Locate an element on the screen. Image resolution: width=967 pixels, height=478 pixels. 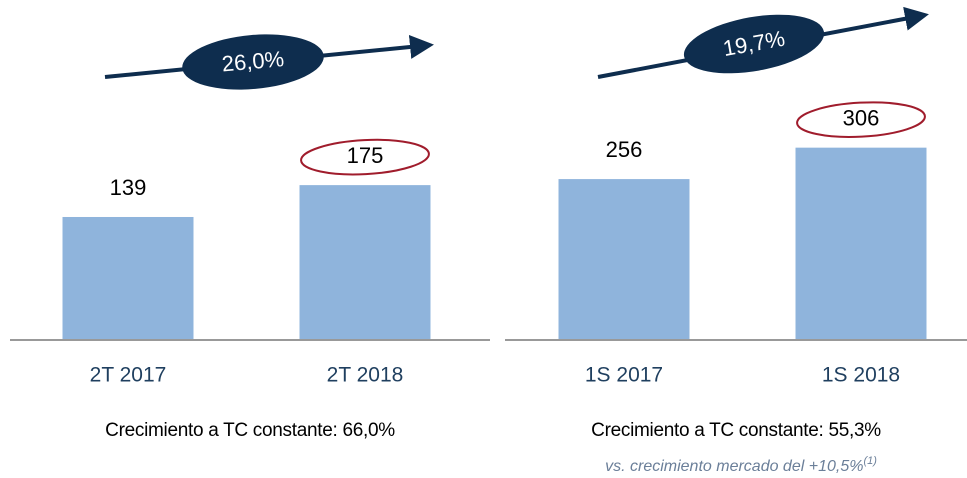
growth-label: 26,0% is located at coordinates (253, 61).